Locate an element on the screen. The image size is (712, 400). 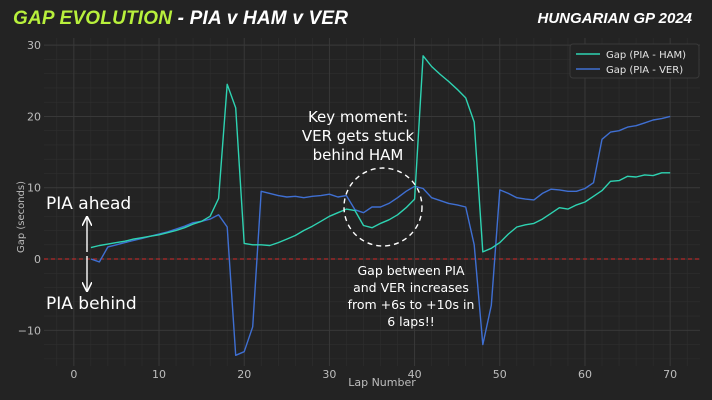
legend-box is located at coordinates (634, 61).